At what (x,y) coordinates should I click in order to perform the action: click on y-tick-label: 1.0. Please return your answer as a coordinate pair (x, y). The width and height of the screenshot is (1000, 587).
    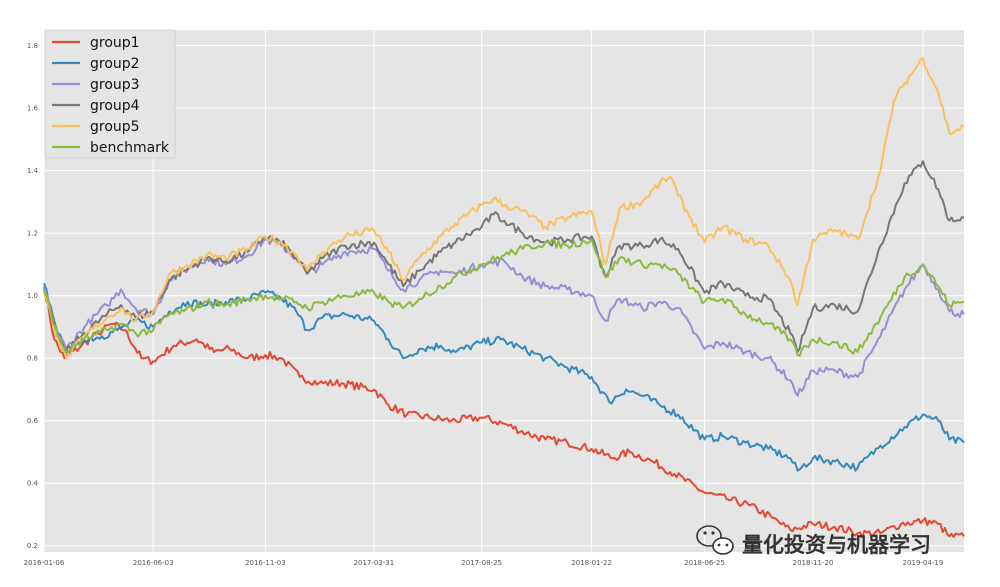
    Looking at the image, I should click on (32, 296).